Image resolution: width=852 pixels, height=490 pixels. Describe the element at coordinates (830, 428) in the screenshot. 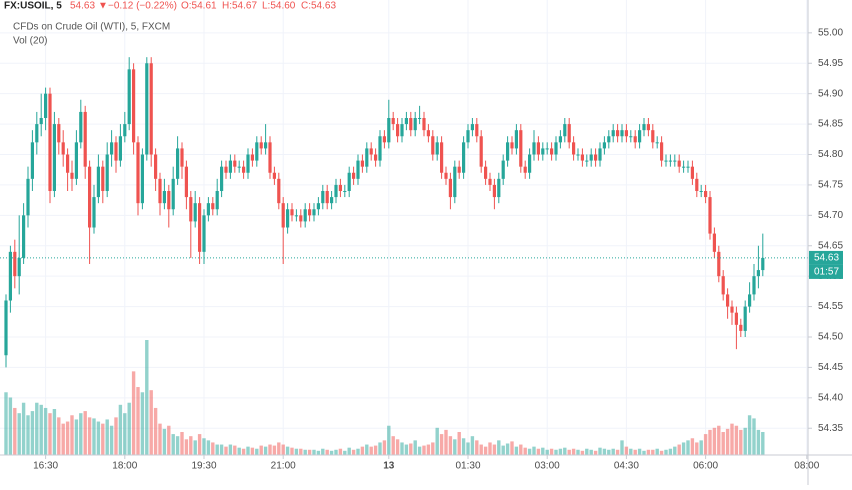

I see `y-tick-label: 54.35` at that location.